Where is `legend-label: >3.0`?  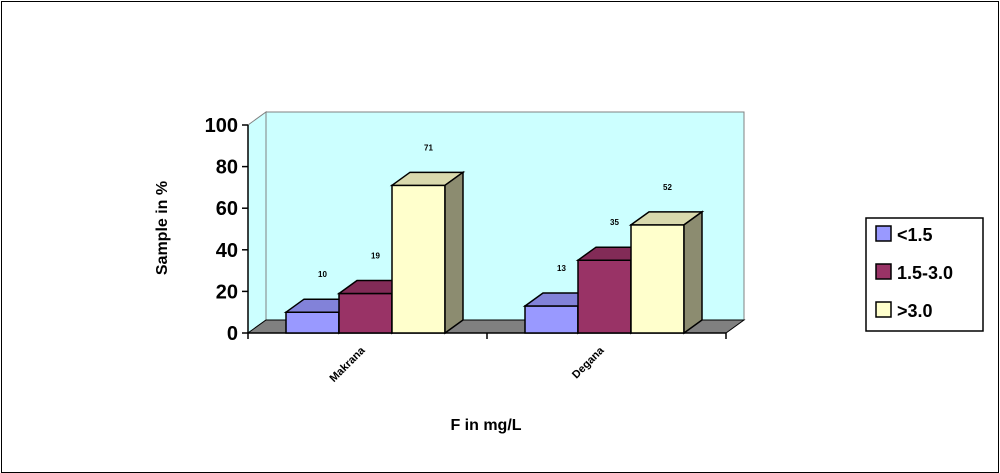
legend-label: >3.0 is located at coordinates (915, 311).